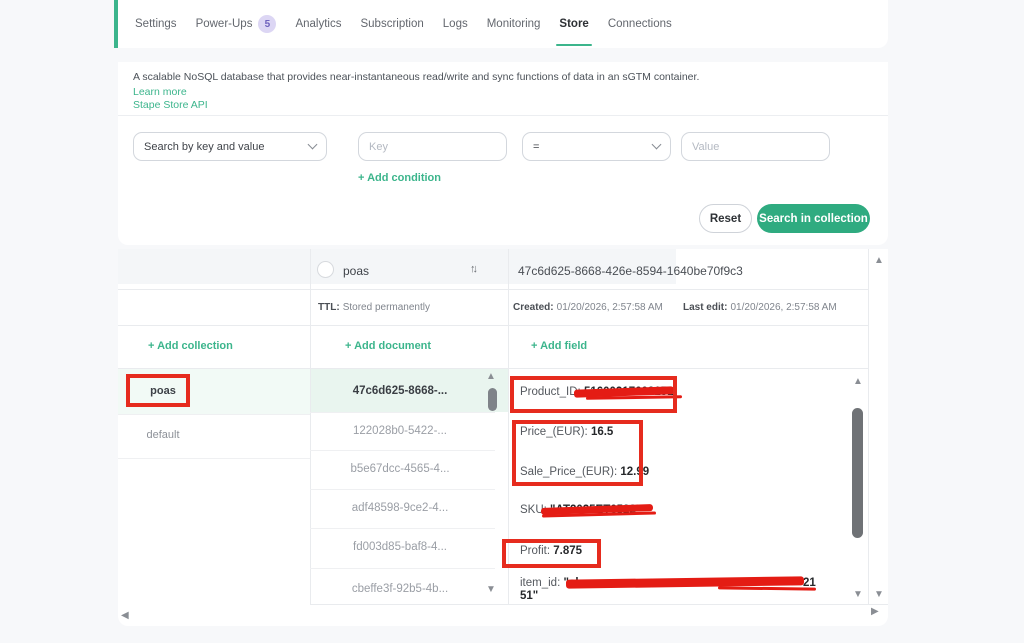  What do you see at coordinates (163, 391) in the screenshot?
I see `collection-row-poas: poas` at bounding box center [163, 391].